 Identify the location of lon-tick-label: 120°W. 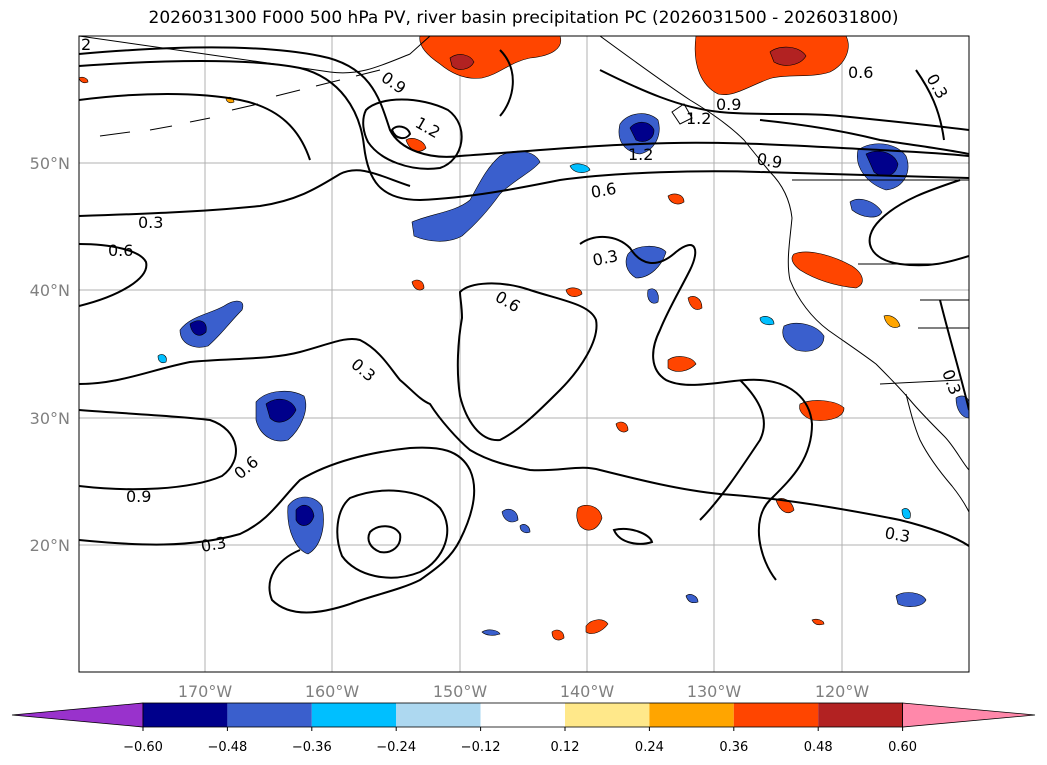
(842, 691).